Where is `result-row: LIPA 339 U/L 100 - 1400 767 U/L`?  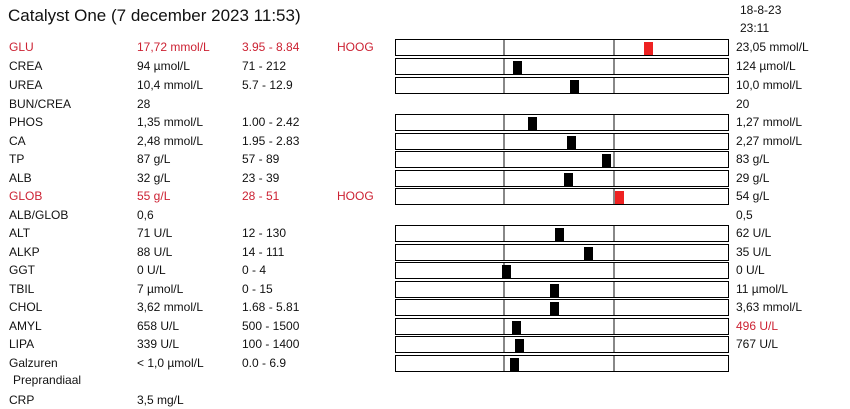 result-row: LIPA 339 U/L 100 - 1400 767 U/L is located at coordinates (425, 344).